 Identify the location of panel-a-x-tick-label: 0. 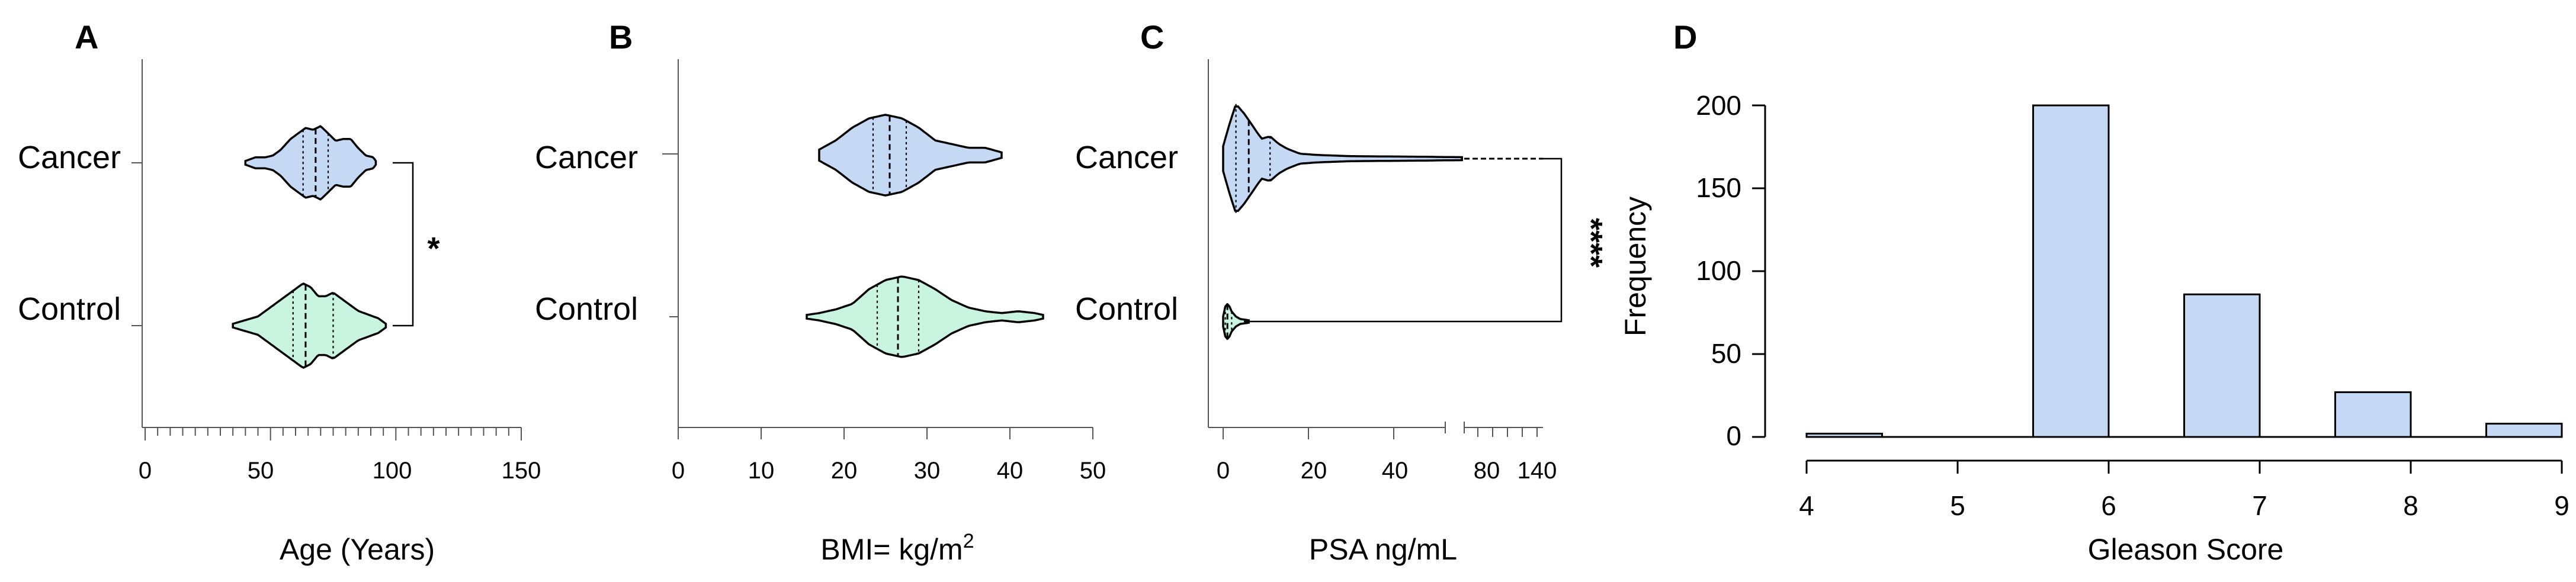
(145, 471).